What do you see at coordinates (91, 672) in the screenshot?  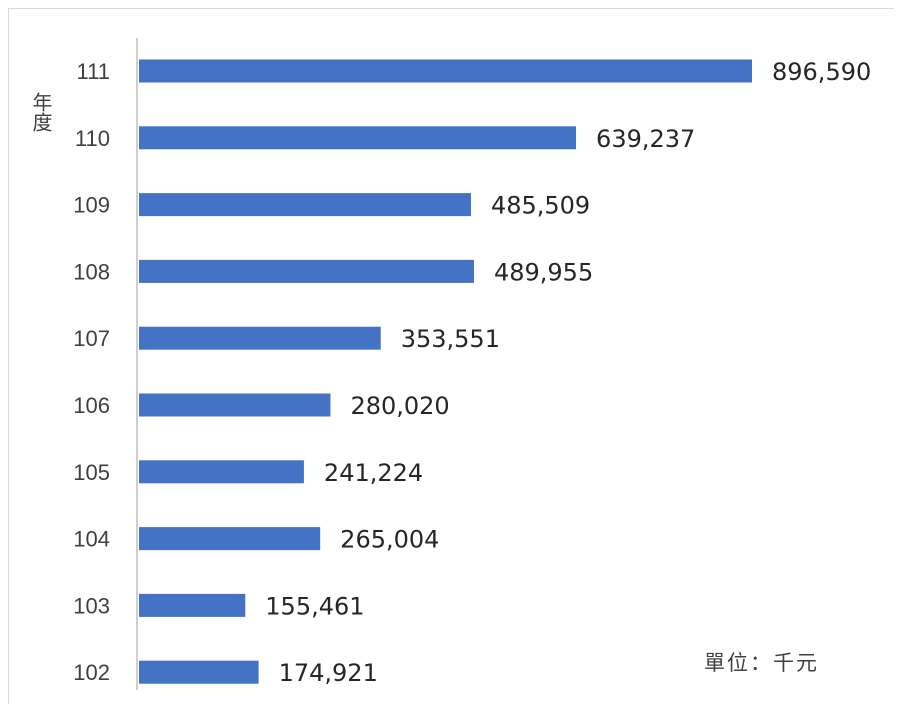 I see `category-tick-label: 102` at bounding box center [91, 672].